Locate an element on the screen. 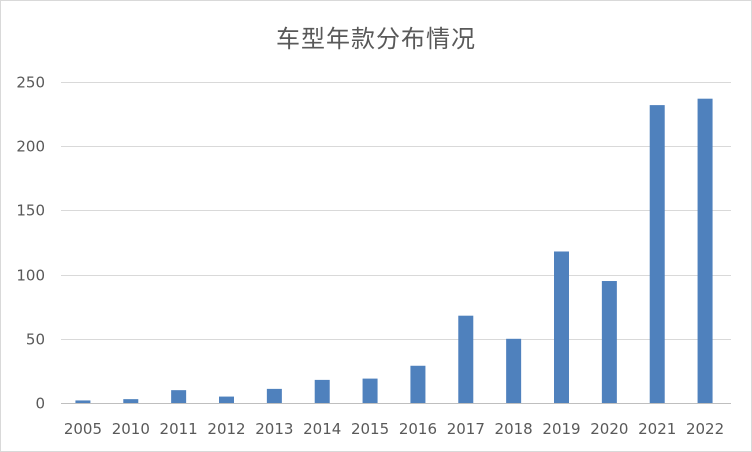 This screenshot has height=452, width=752. x-tick-label: 2010 is located at coordinates (131, 429).